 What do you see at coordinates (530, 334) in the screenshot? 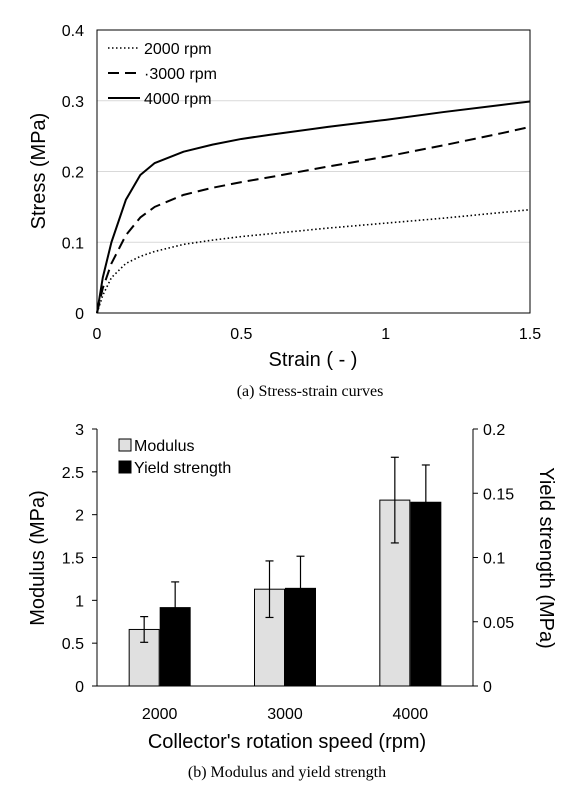
I see `x-tick-label: 1.5` at bounding box center [530, 334].